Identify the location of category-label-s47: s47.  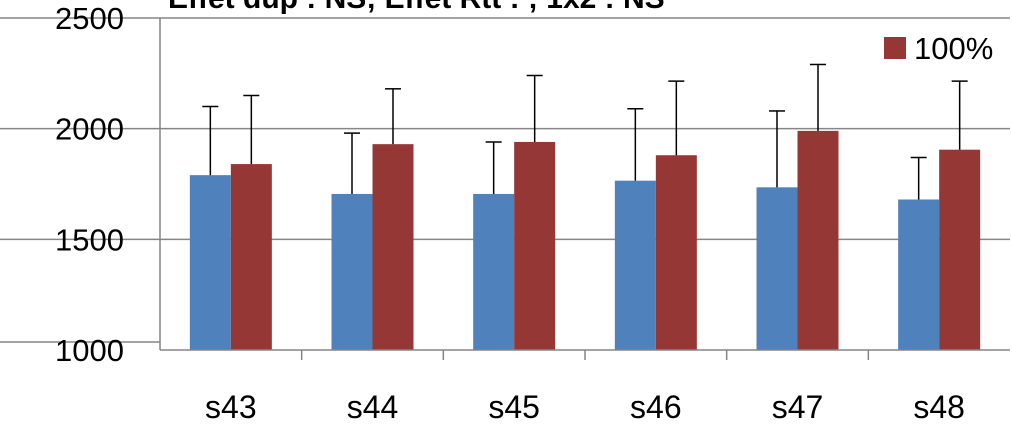
(798, 407).